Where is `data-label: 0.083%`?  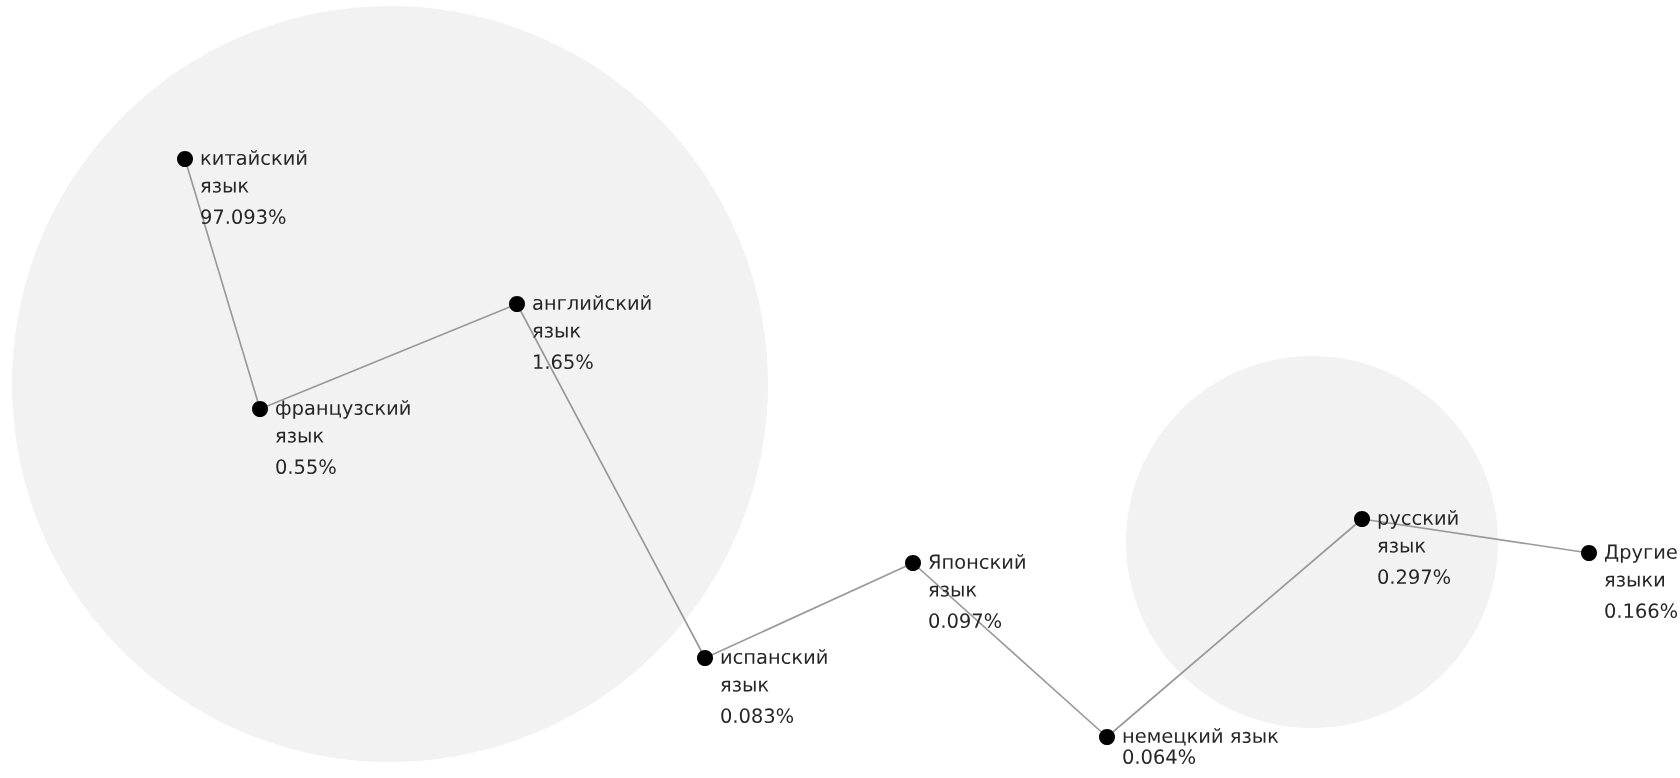 data-label: 0.083% is located at coordinates (757, 716).